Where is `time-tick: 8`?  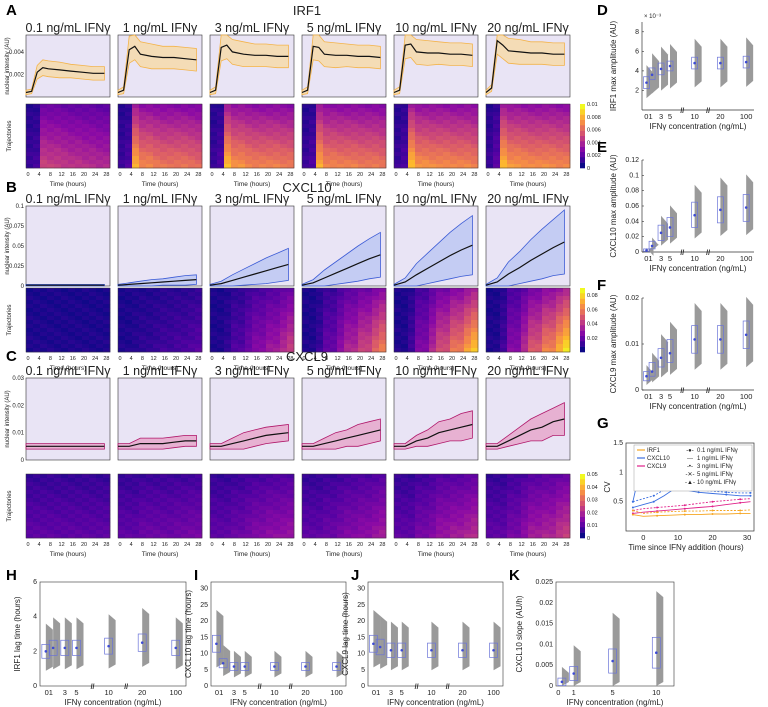
time-tick: 8 is located at coordinates (142, 359).